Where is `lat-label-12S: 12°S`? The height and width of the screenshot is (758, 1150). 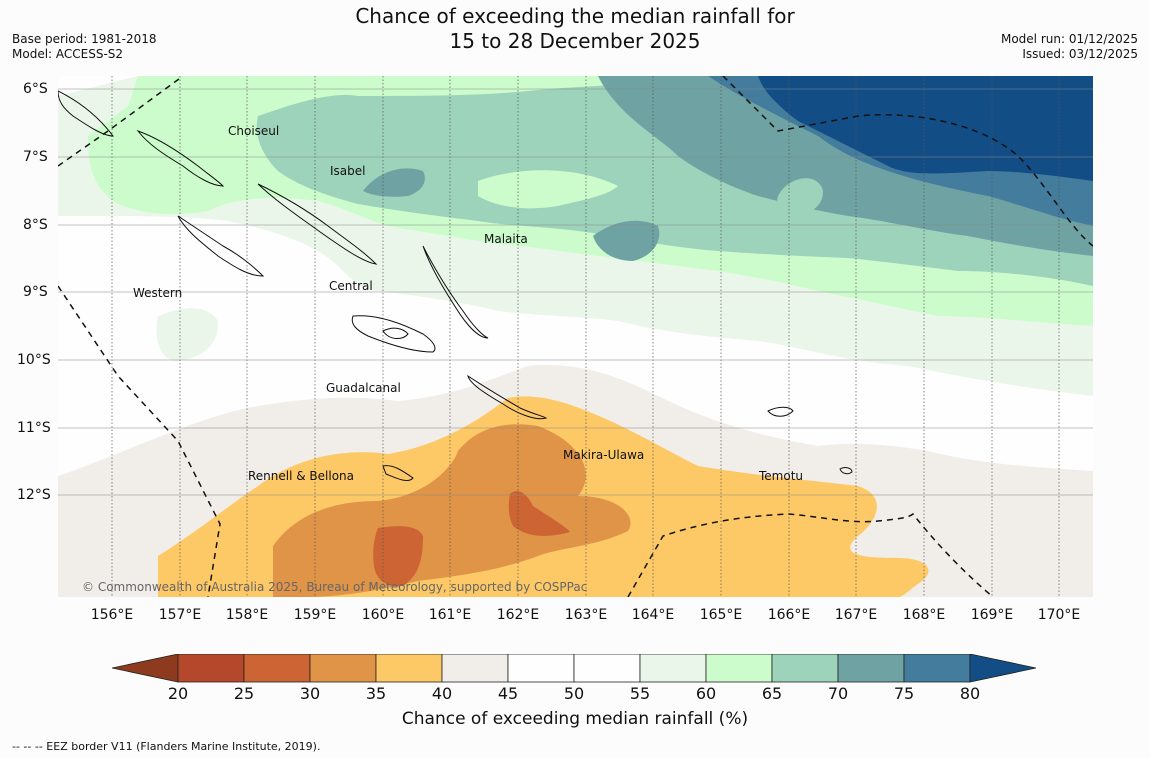
lat-label-12S: 12°S is located at coordinates (34, 495).